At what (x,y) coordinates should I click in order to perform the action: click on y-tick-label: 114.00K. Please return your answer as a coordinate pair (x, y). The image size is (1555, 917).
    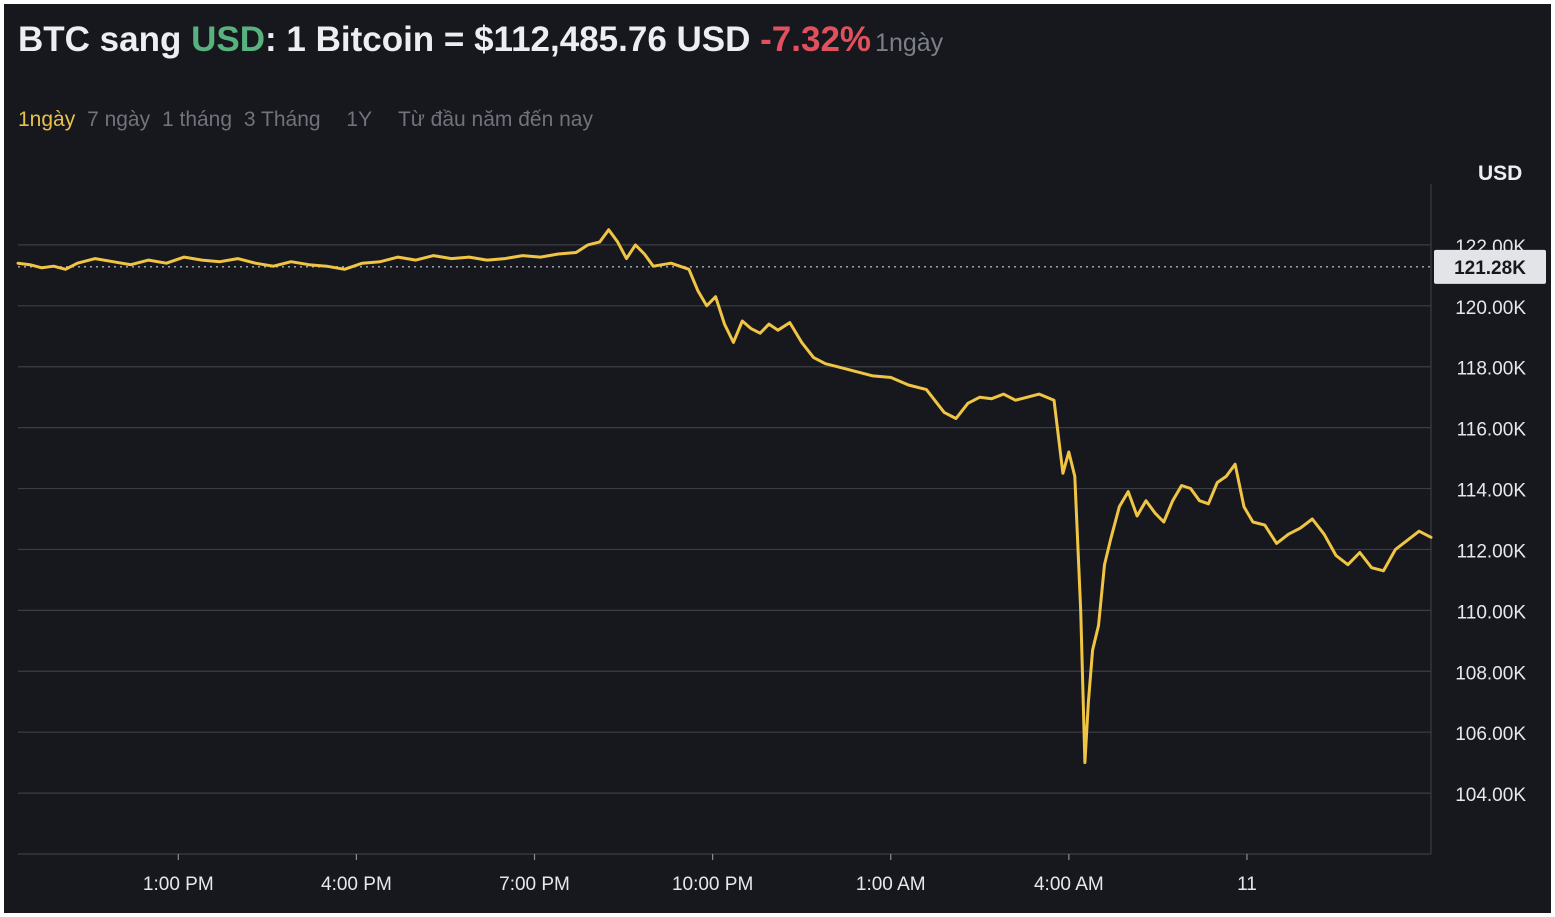
    Looking at the image, I should click on (1492, 491).